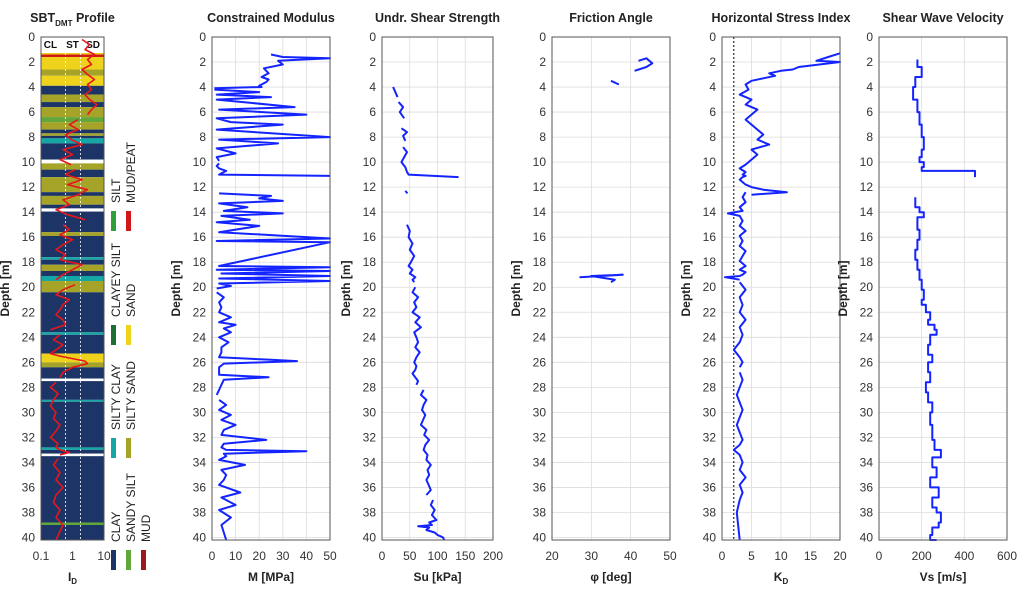 The image size is (1024, 597). What do you see at coordinates (867, 437) in the screenshot?
I see `y-tick-label: 32` at bounding box center [867, 437].